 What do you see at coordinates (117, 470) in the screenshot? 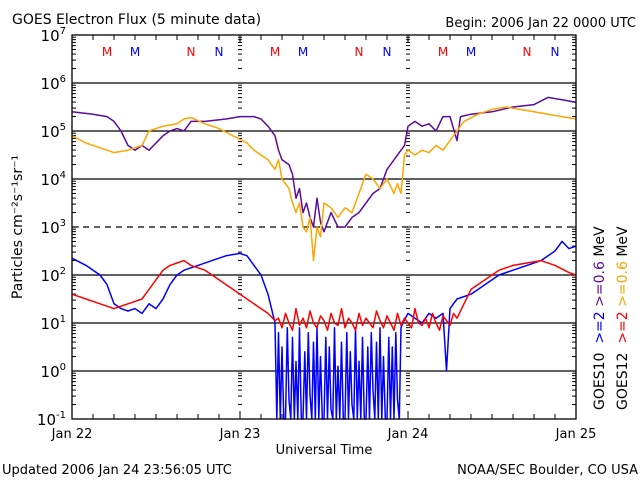
I see `updated-timestamp: Updated 2006 Jan 24 23:56:05 UTC` at bounding box center [117, 470].